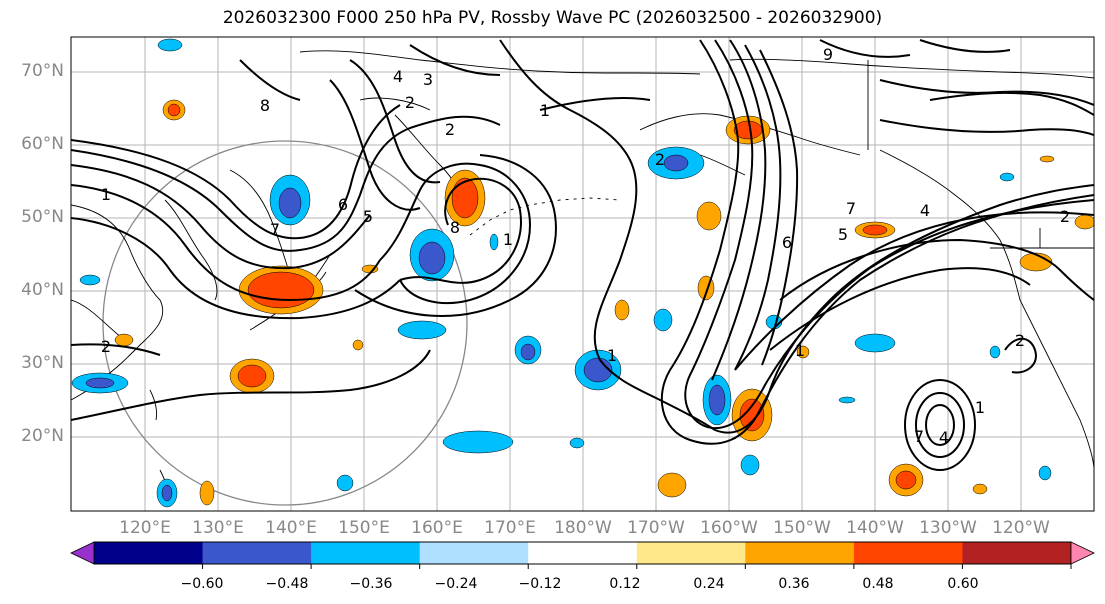  I want to click on lon-label: 160°E, so click(437, 528).